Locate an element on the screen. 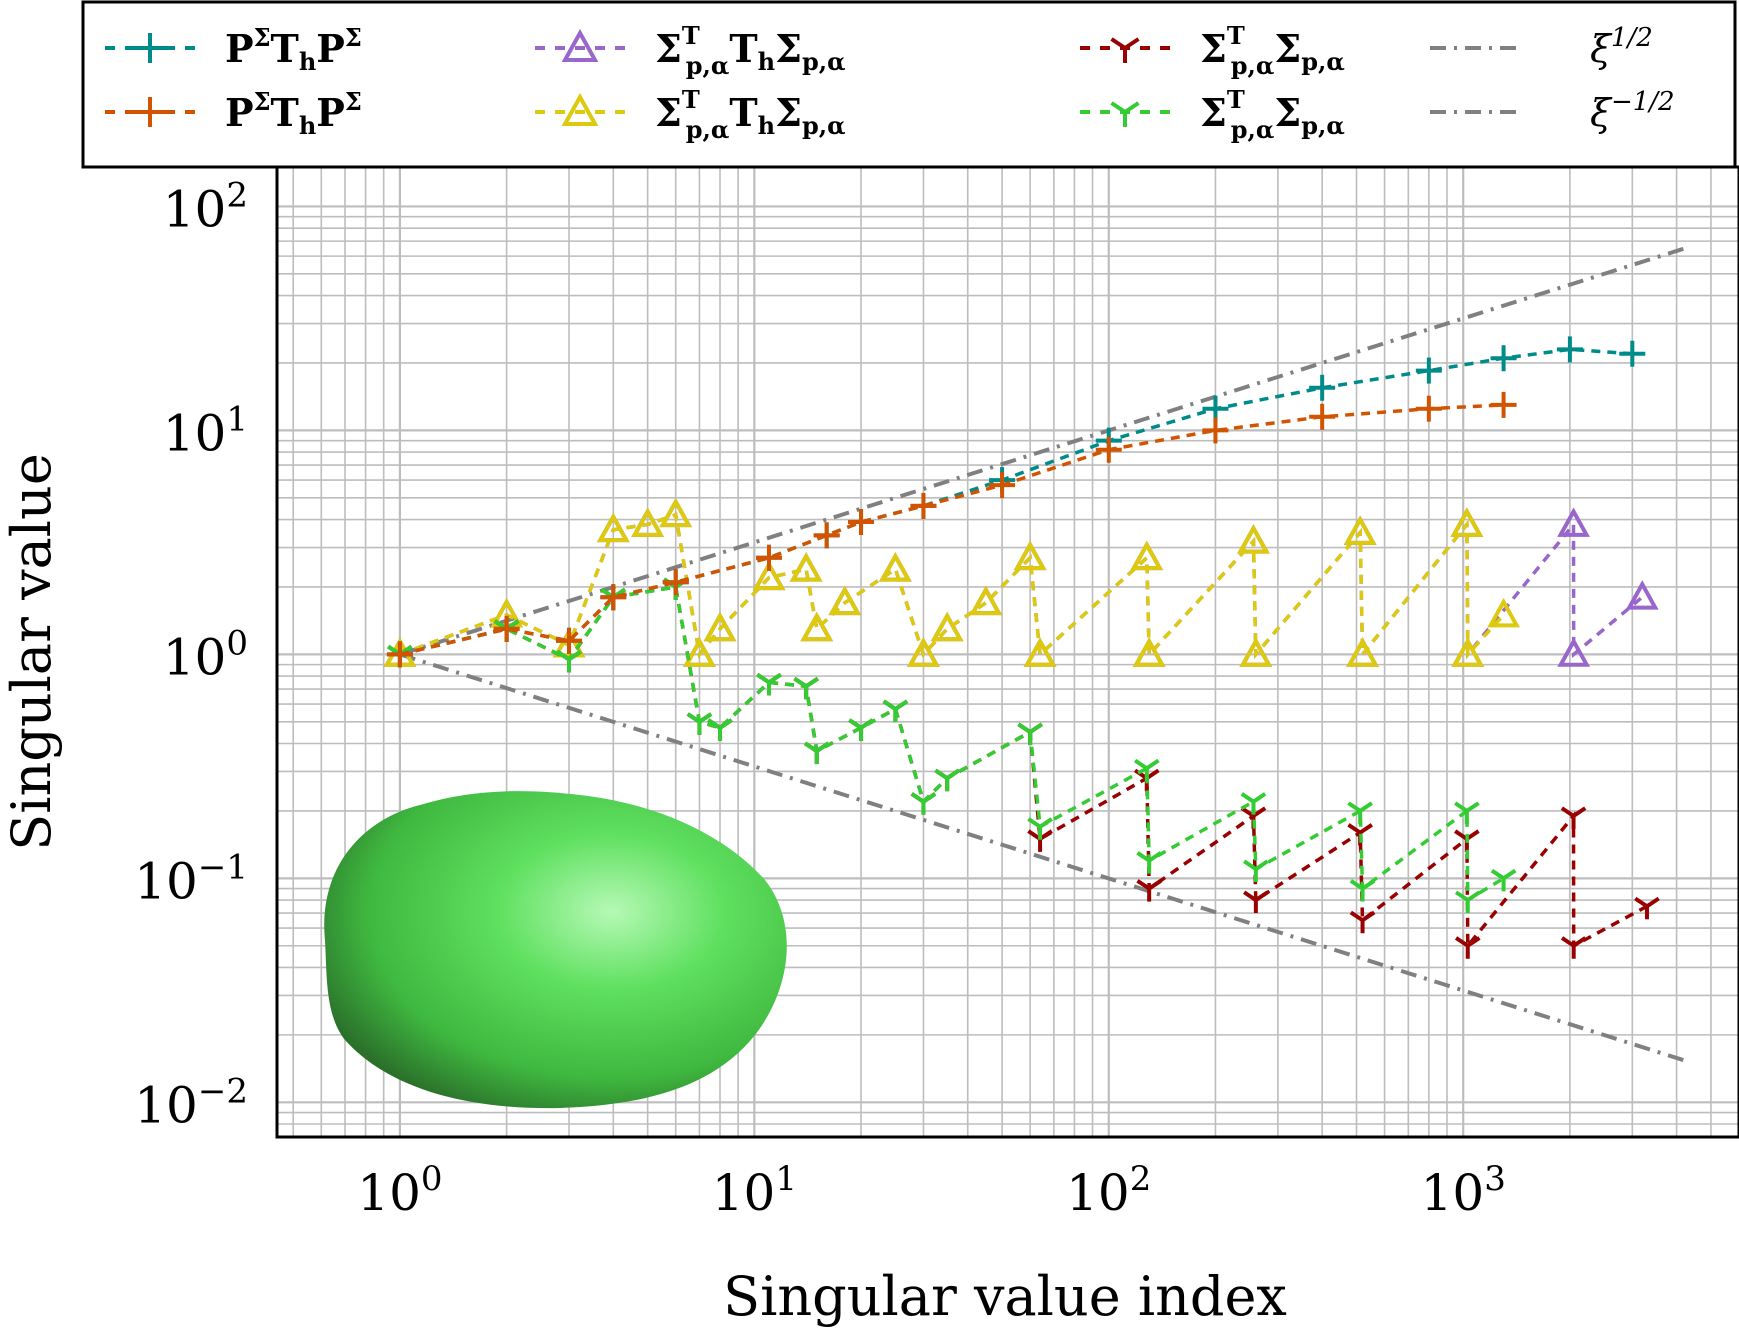  legend-marker-pst_teal is located at coordinates (150, 48).